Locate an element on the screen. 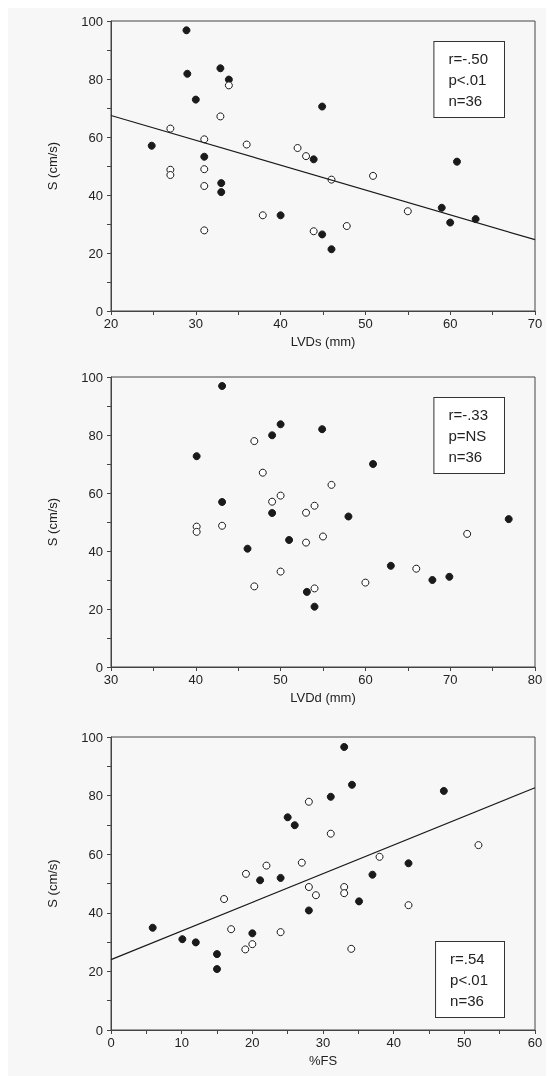 This screenshot has width=554, height=1076. y-tick-label: 80 is located at coordinates (95, 435).